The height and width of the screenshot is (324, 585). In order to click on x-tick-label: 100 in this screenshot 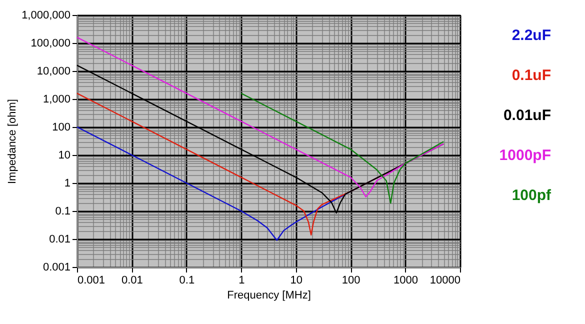, I will do `click(351, 280)`.